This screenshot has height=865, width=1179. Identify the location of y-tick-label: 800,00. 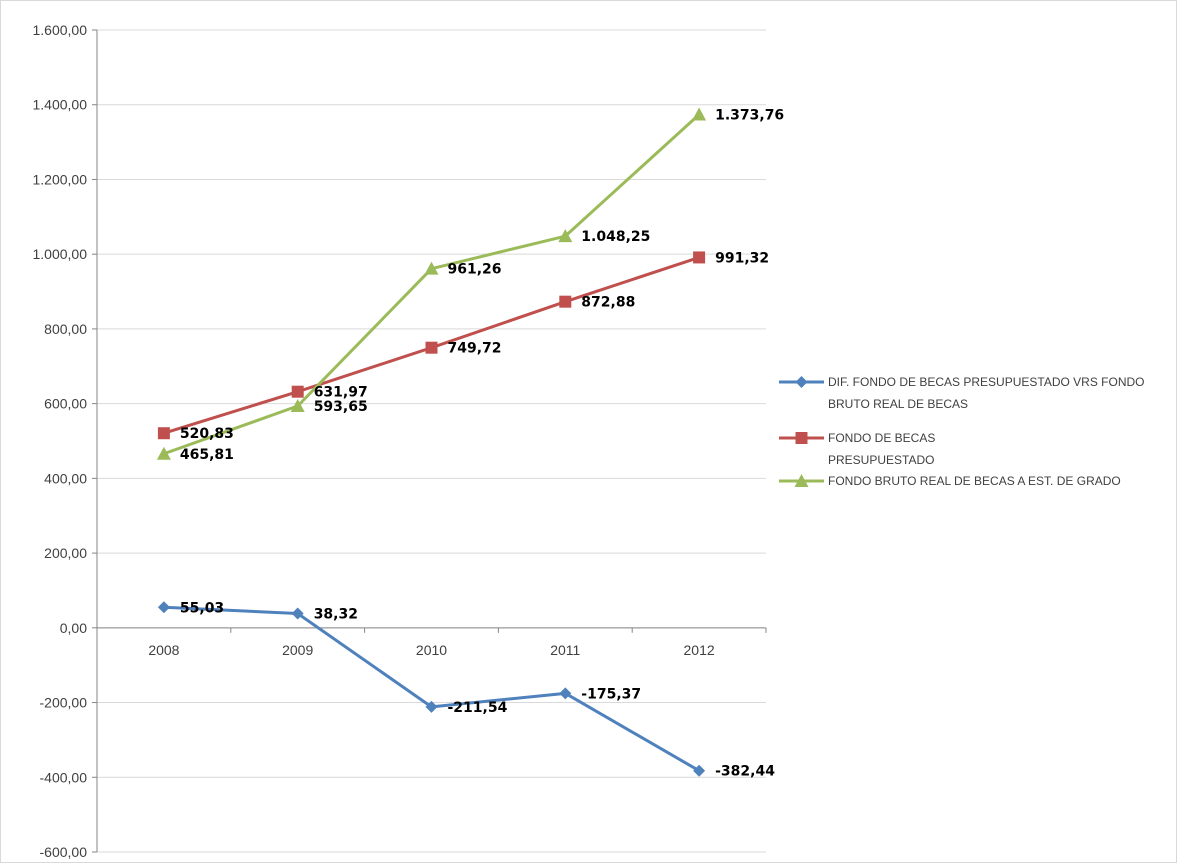
(65, 329).